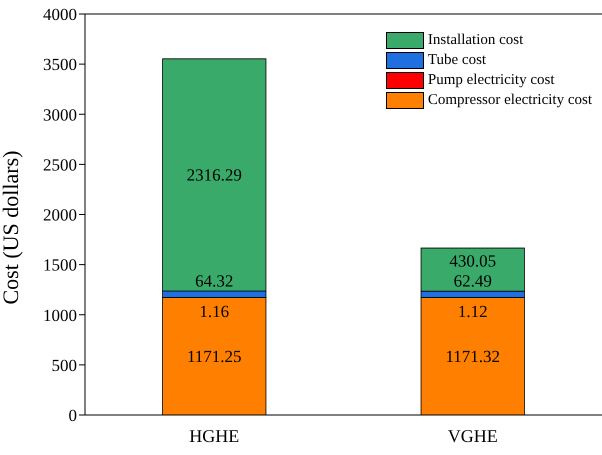 Image resolution: width=602 pixels, height=455 pixels. Describe the element at coordinates (214, 174) in the screenshot. I see `data-label: 2316.29` at that location.